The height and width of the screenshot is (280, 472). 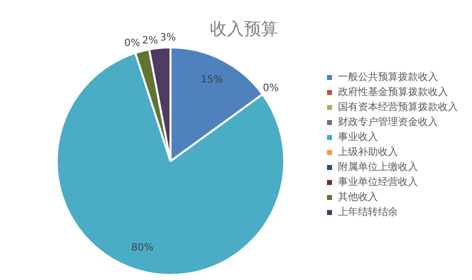 What do you see at coordinates (393, 92) in the screenshot?
I see `legend-label: 政府性基金预算拨款收入` at bounding box center [393, 92].